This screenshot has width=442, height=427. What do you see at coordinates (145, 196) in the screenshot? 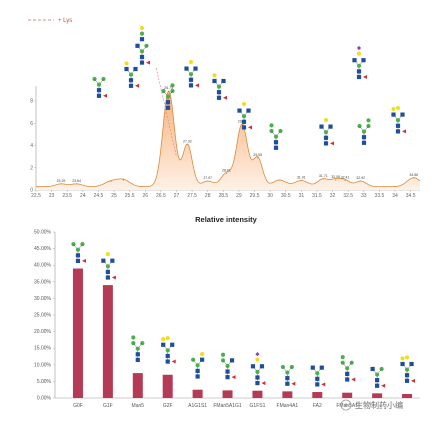
I see `x-tick-label: 26` at bounding box center [145, 196].